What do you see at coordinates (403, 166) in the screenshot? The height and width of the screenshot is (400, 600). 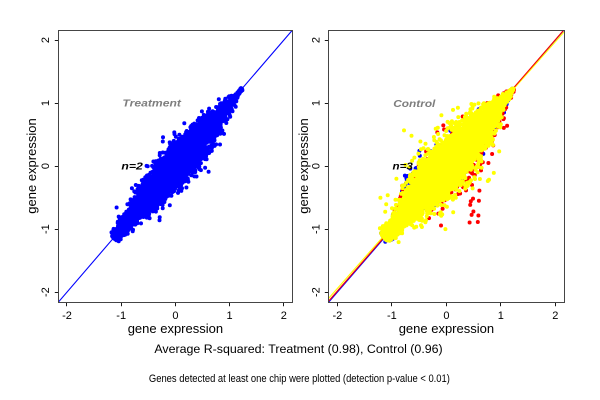 I see `svg-text: n=3` at bounding box center [403, 166].